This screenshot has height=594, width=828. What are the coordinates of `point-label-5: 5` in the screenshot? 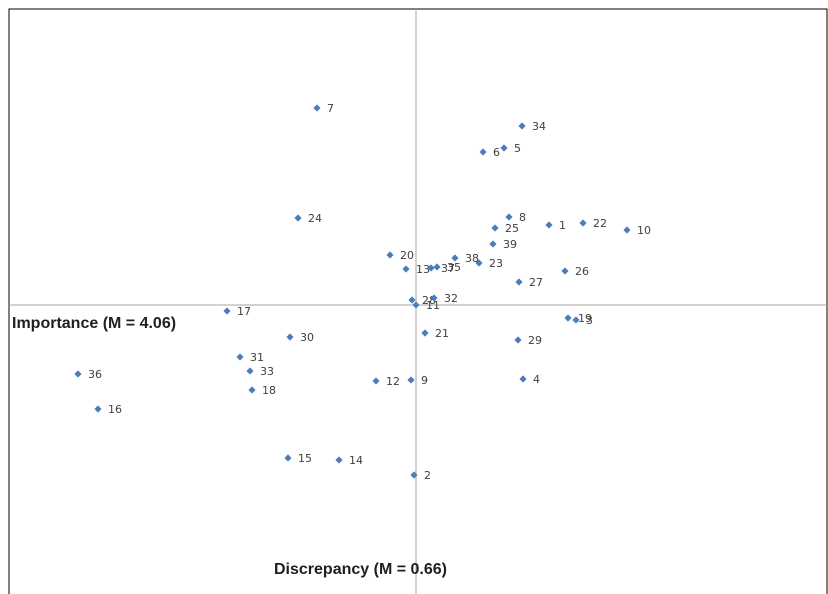 It's located at (517, 148).